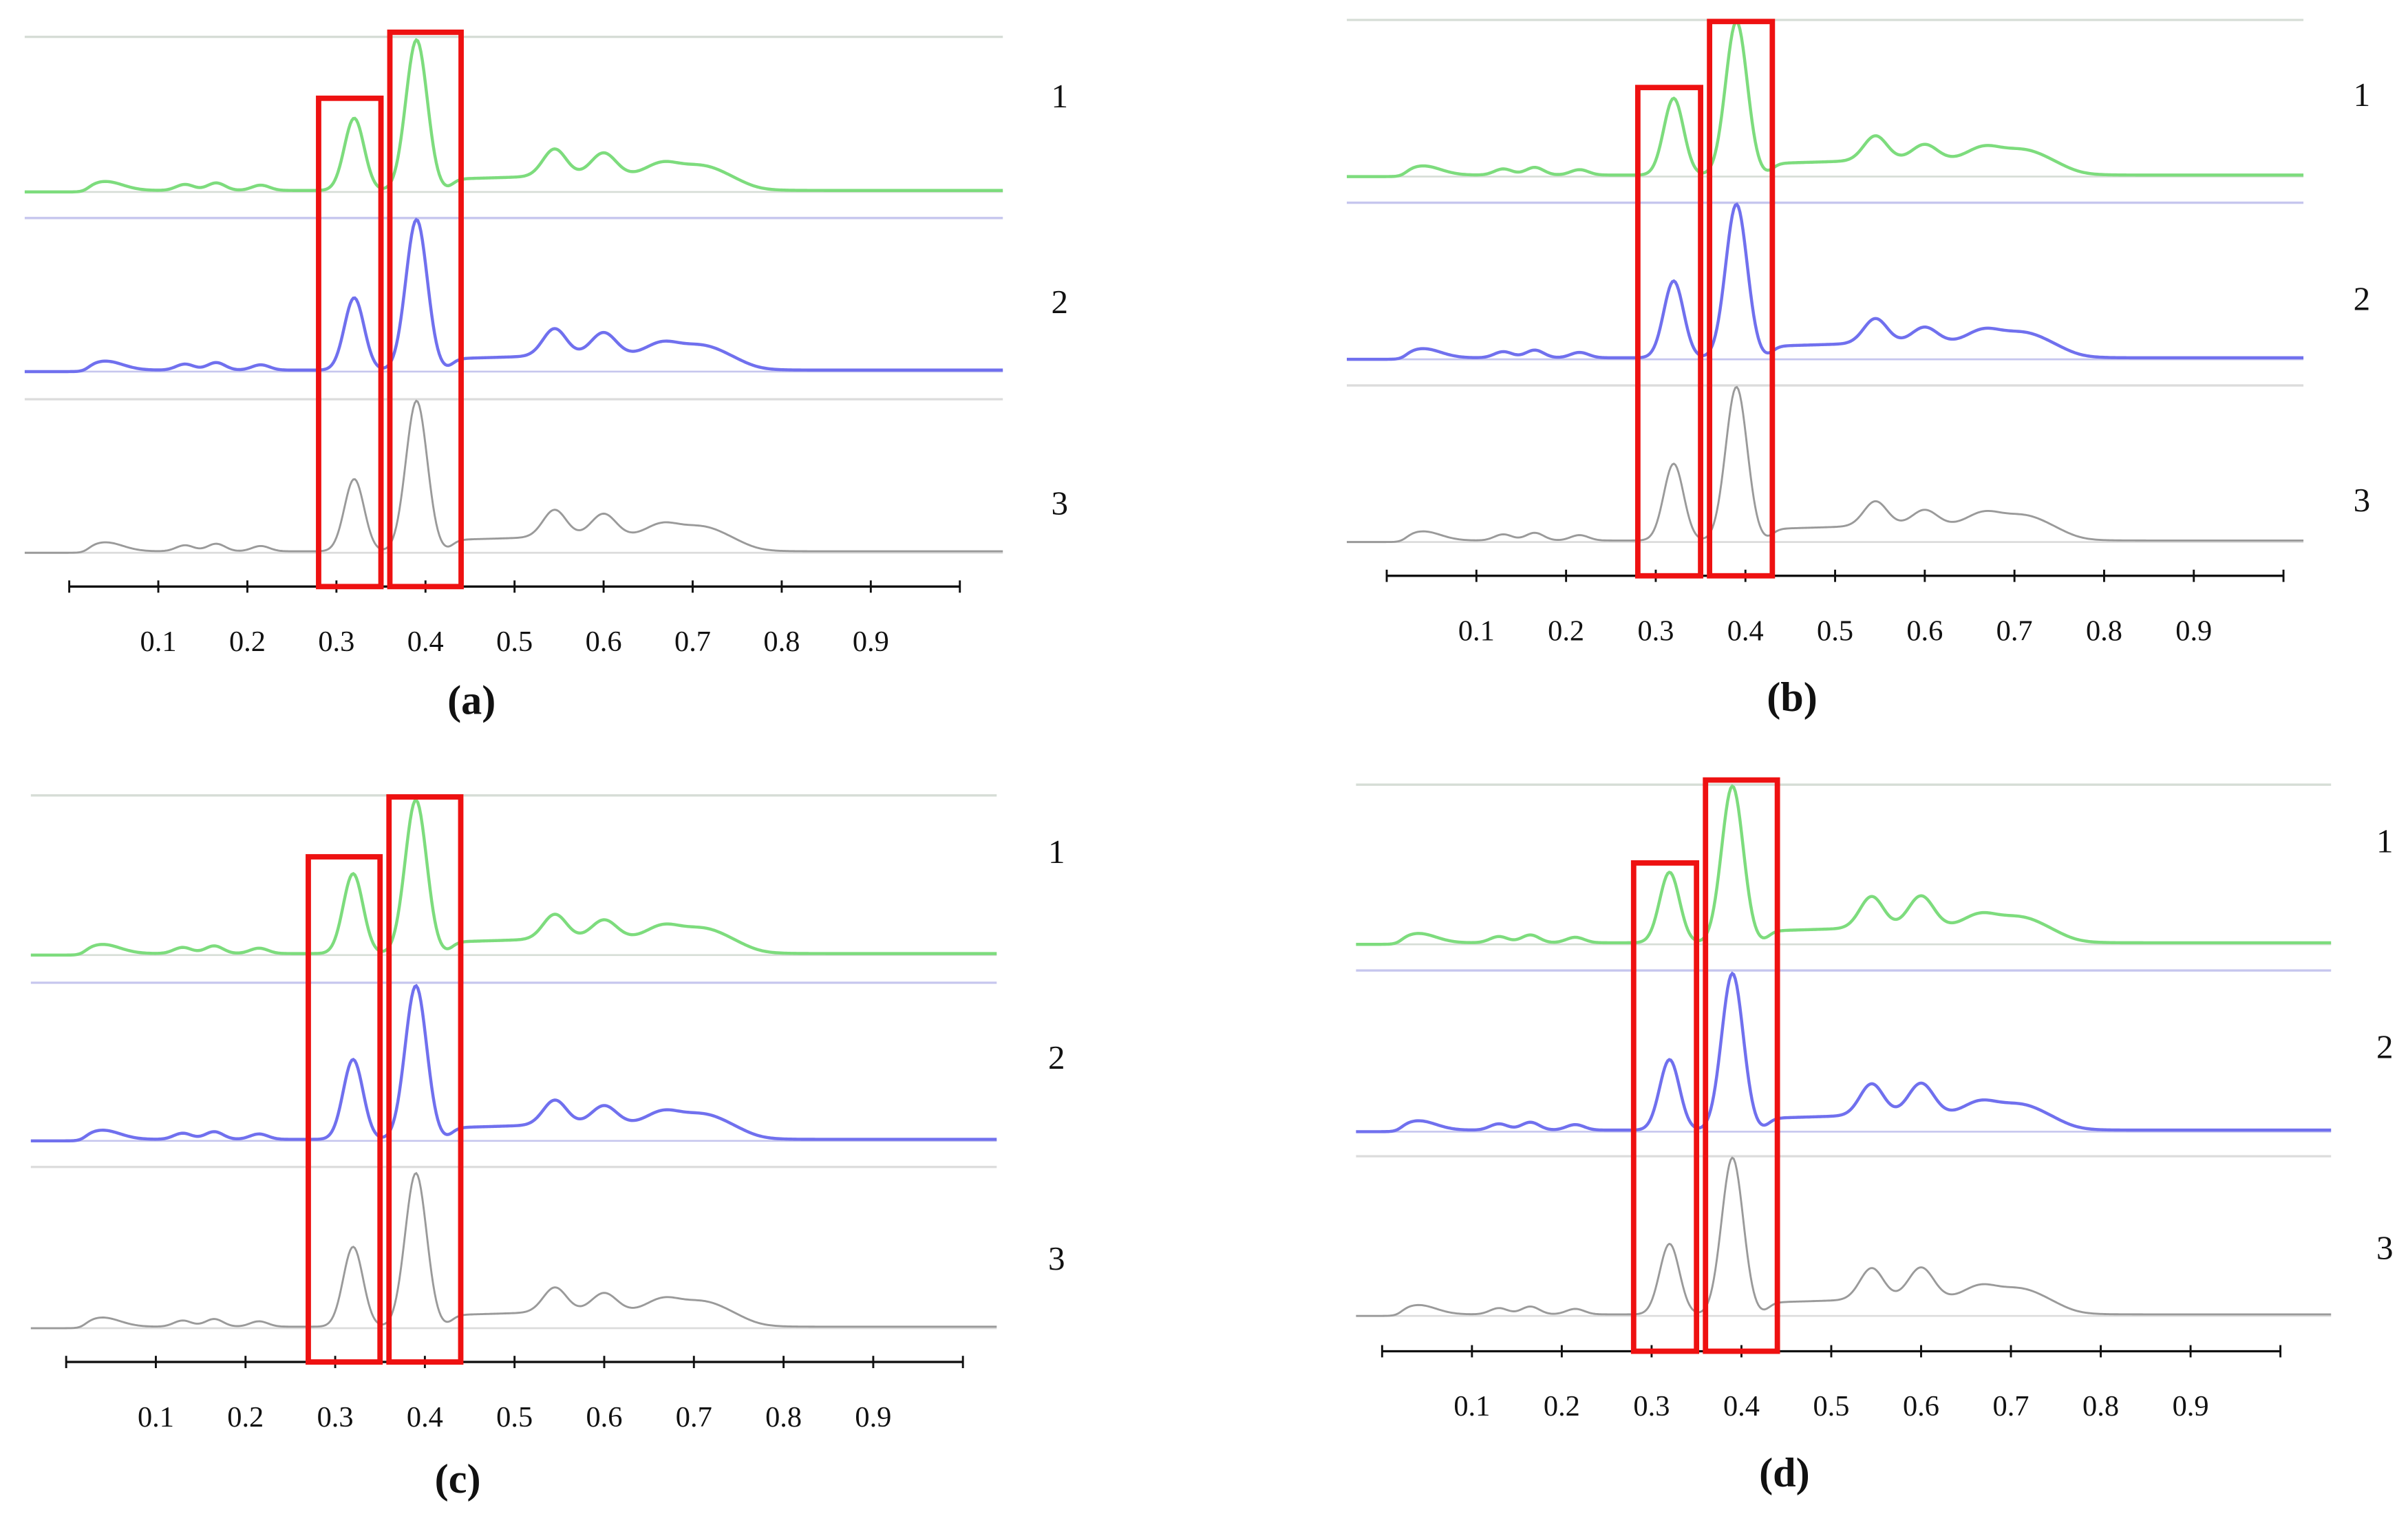 The width and height of the screenshot is (2408, 1514). I want to click on panel-label: (a), so click(471, 701).